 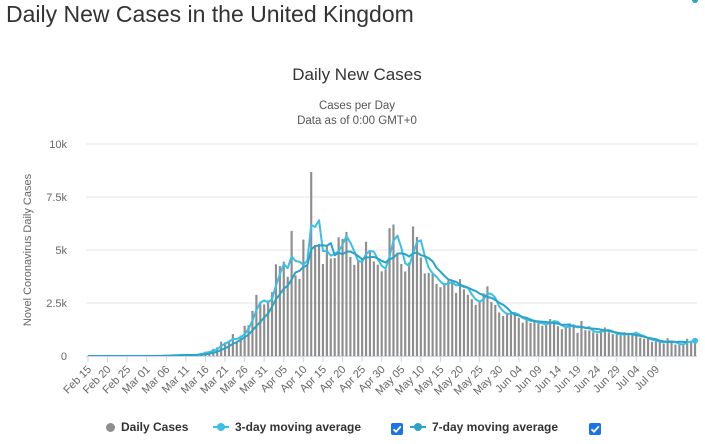 What do you see at coordinates (64, 357) in the screenshot?
I see `y-tick-label: 0` at bounding box center [64, 357].